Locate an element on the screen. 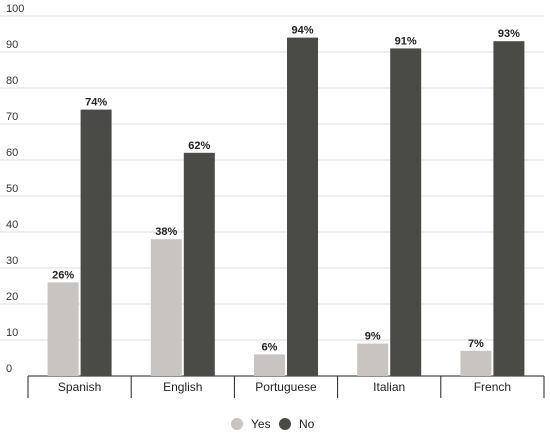 The height and width of the screenshot is (442, 550). x-tick-label: English is located at coordinates (182, 387).